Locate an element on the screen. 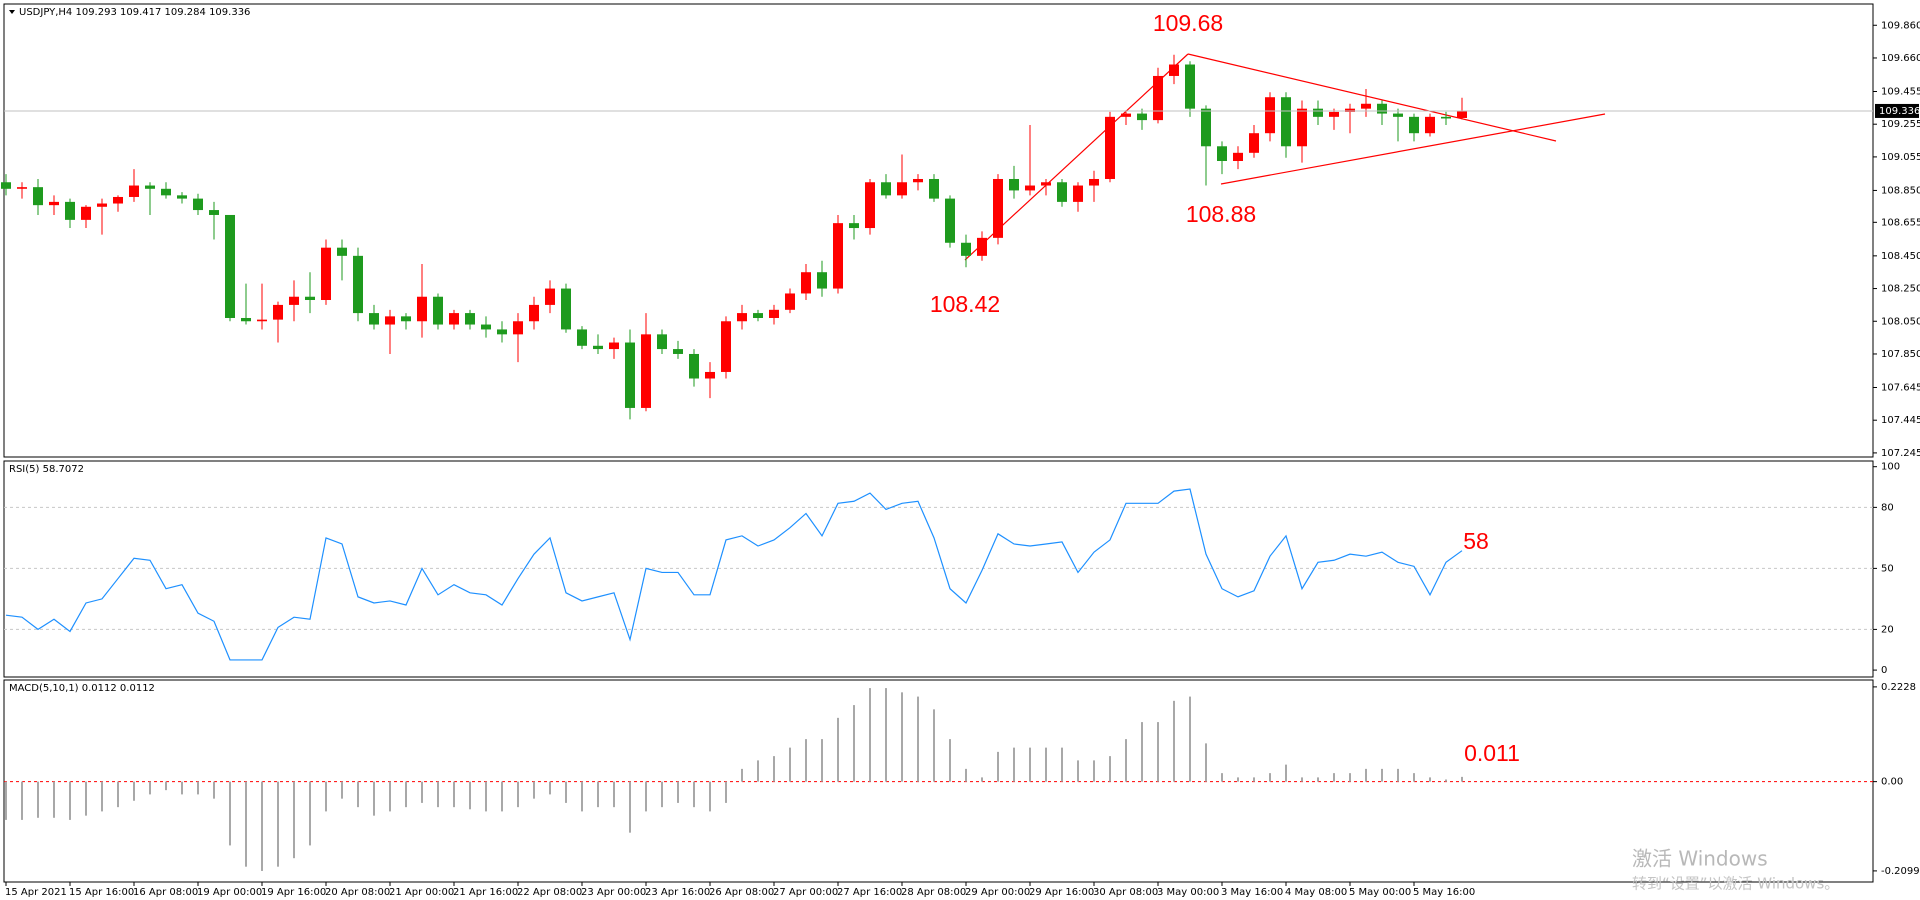  x-tick-label: 27 Apr 16:00 is located at coordinates (869, 892).